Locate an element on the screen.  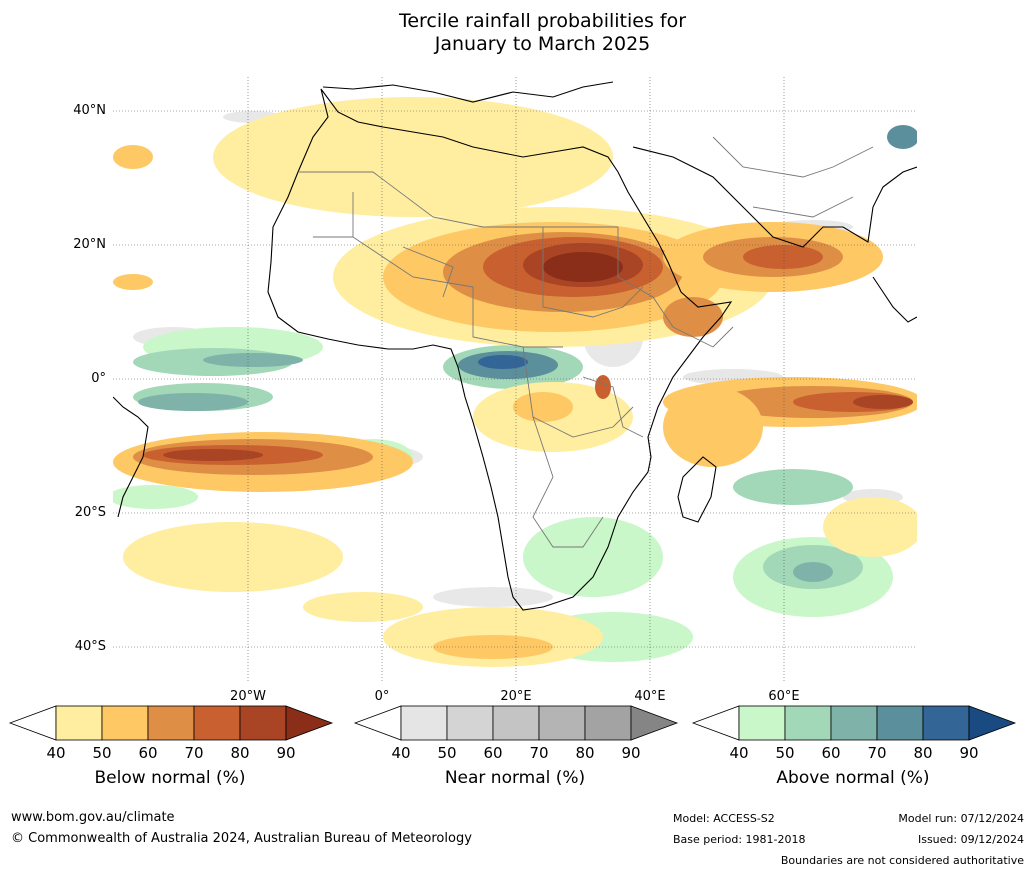
lat-label-20s: 20°S is located at coordinates (90, 512).